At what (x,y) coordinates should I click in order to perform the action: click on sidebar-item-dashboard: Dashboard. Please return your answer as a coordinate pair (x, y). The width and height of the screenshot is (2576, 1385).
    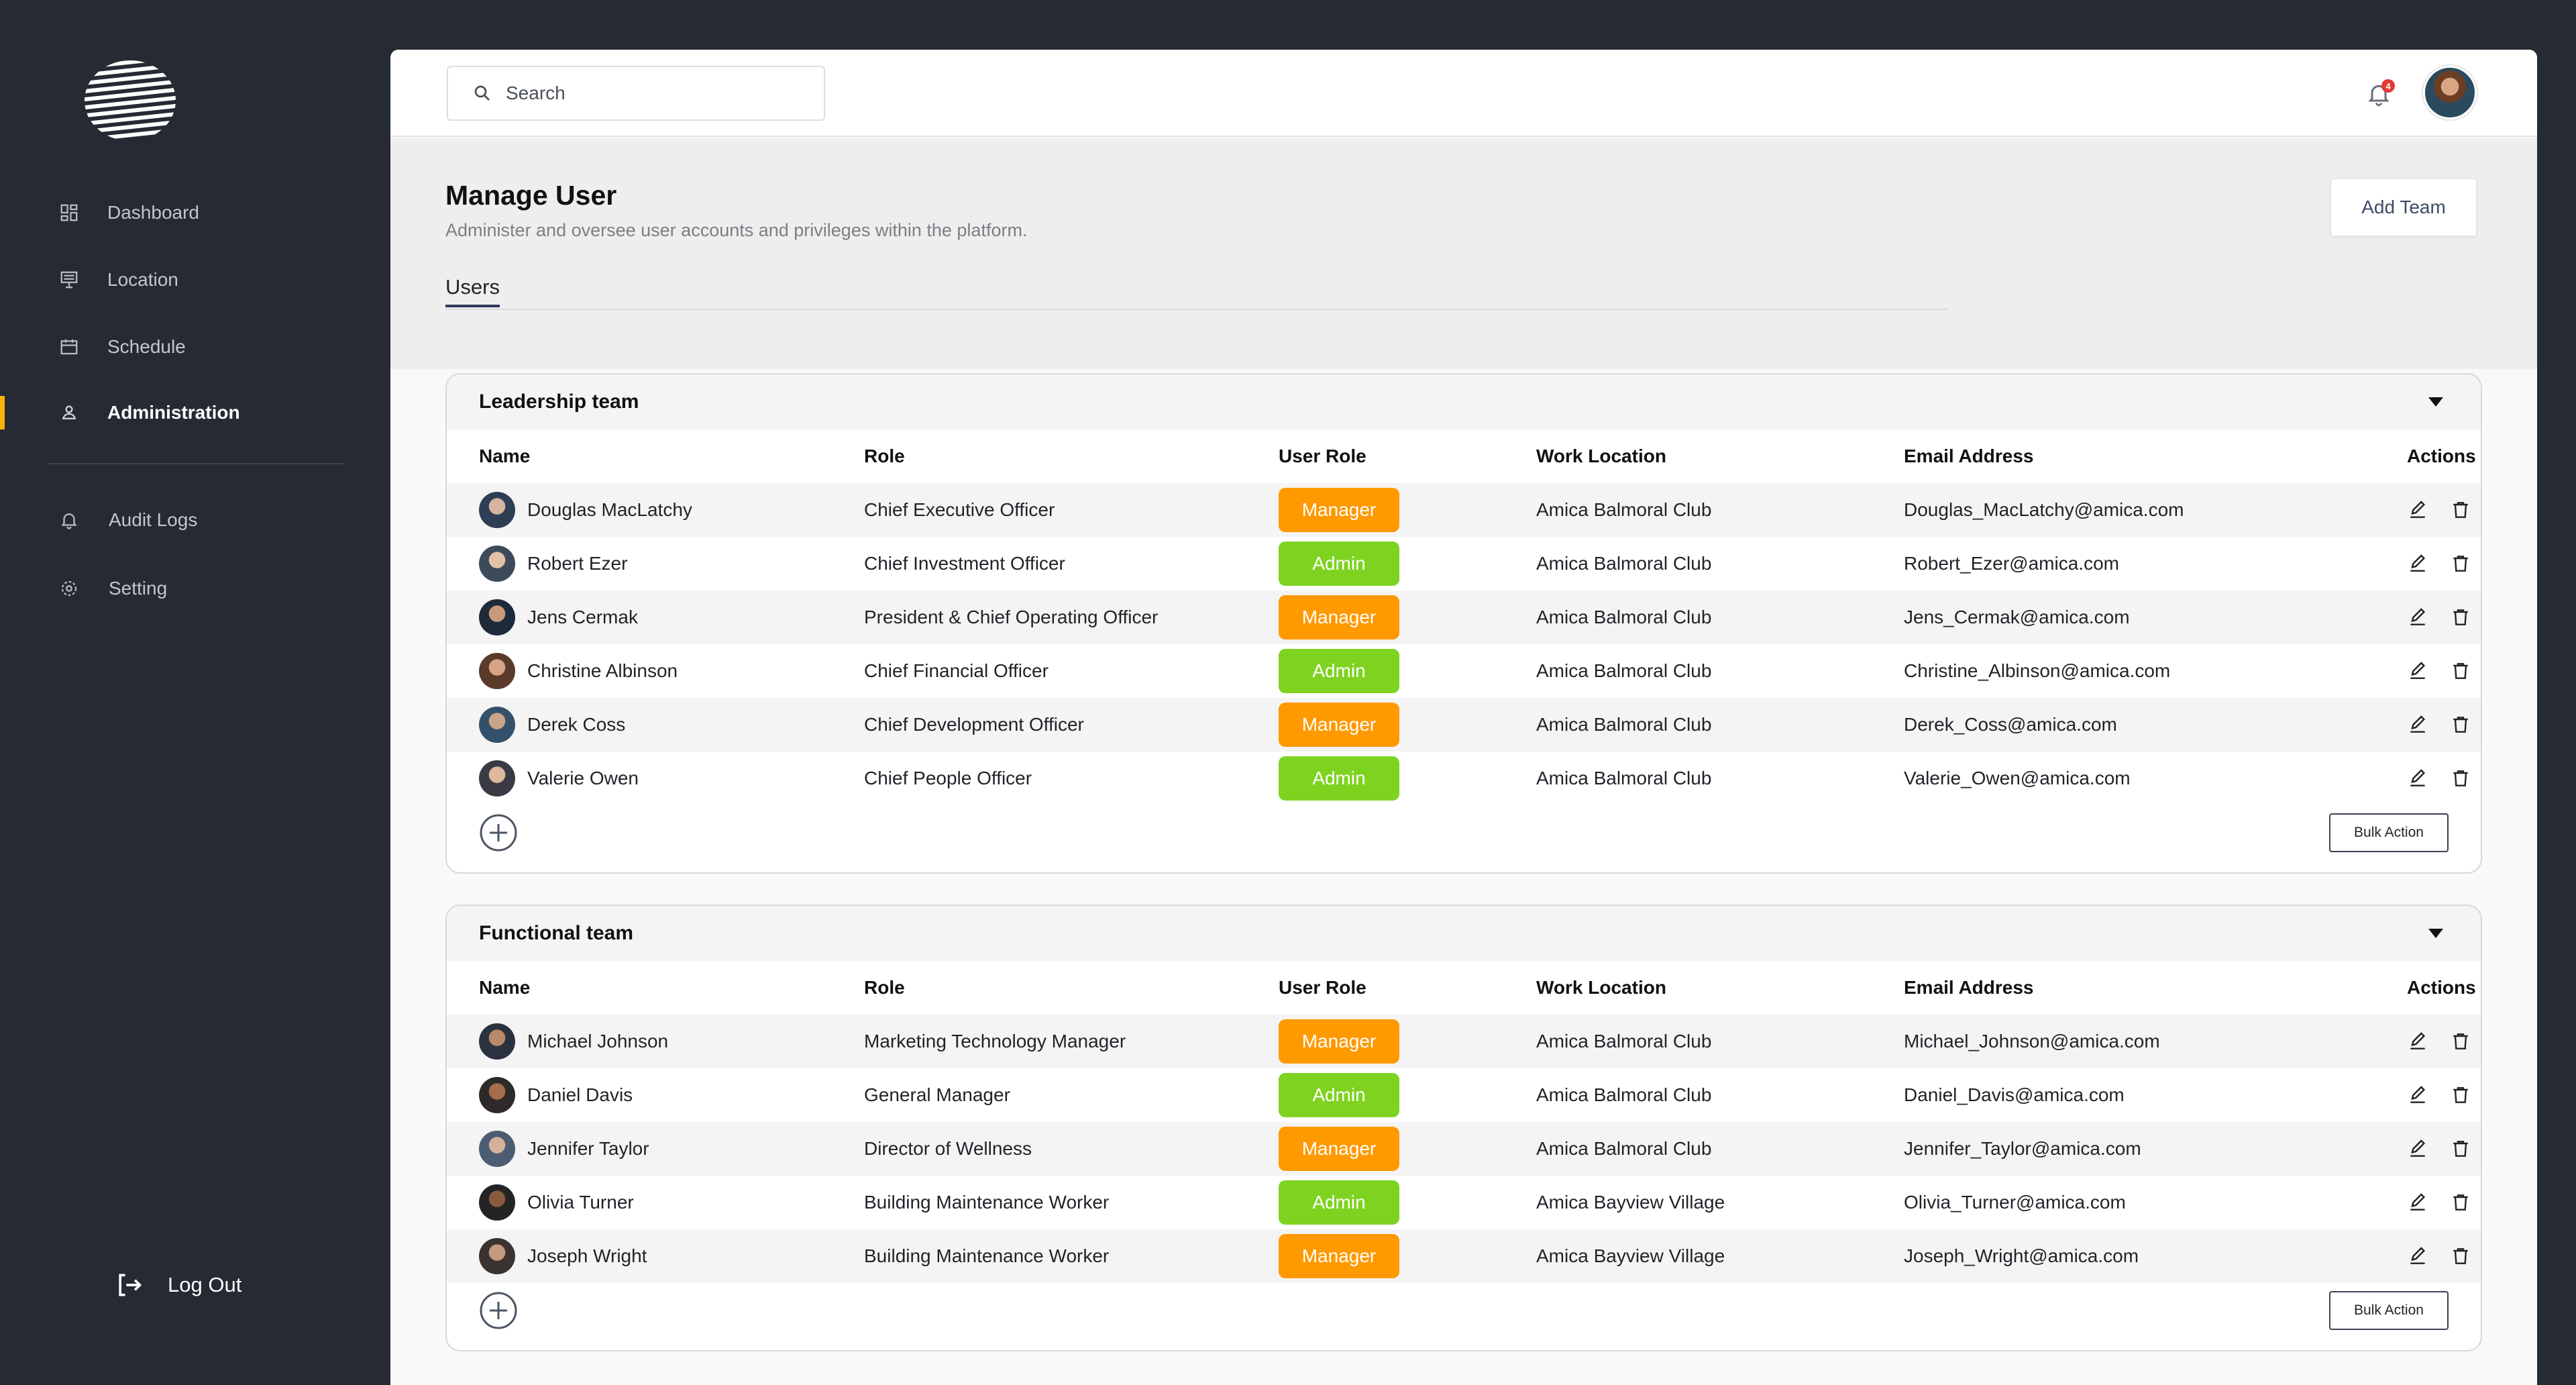
    Looking at the image, I should click on (195, 212).